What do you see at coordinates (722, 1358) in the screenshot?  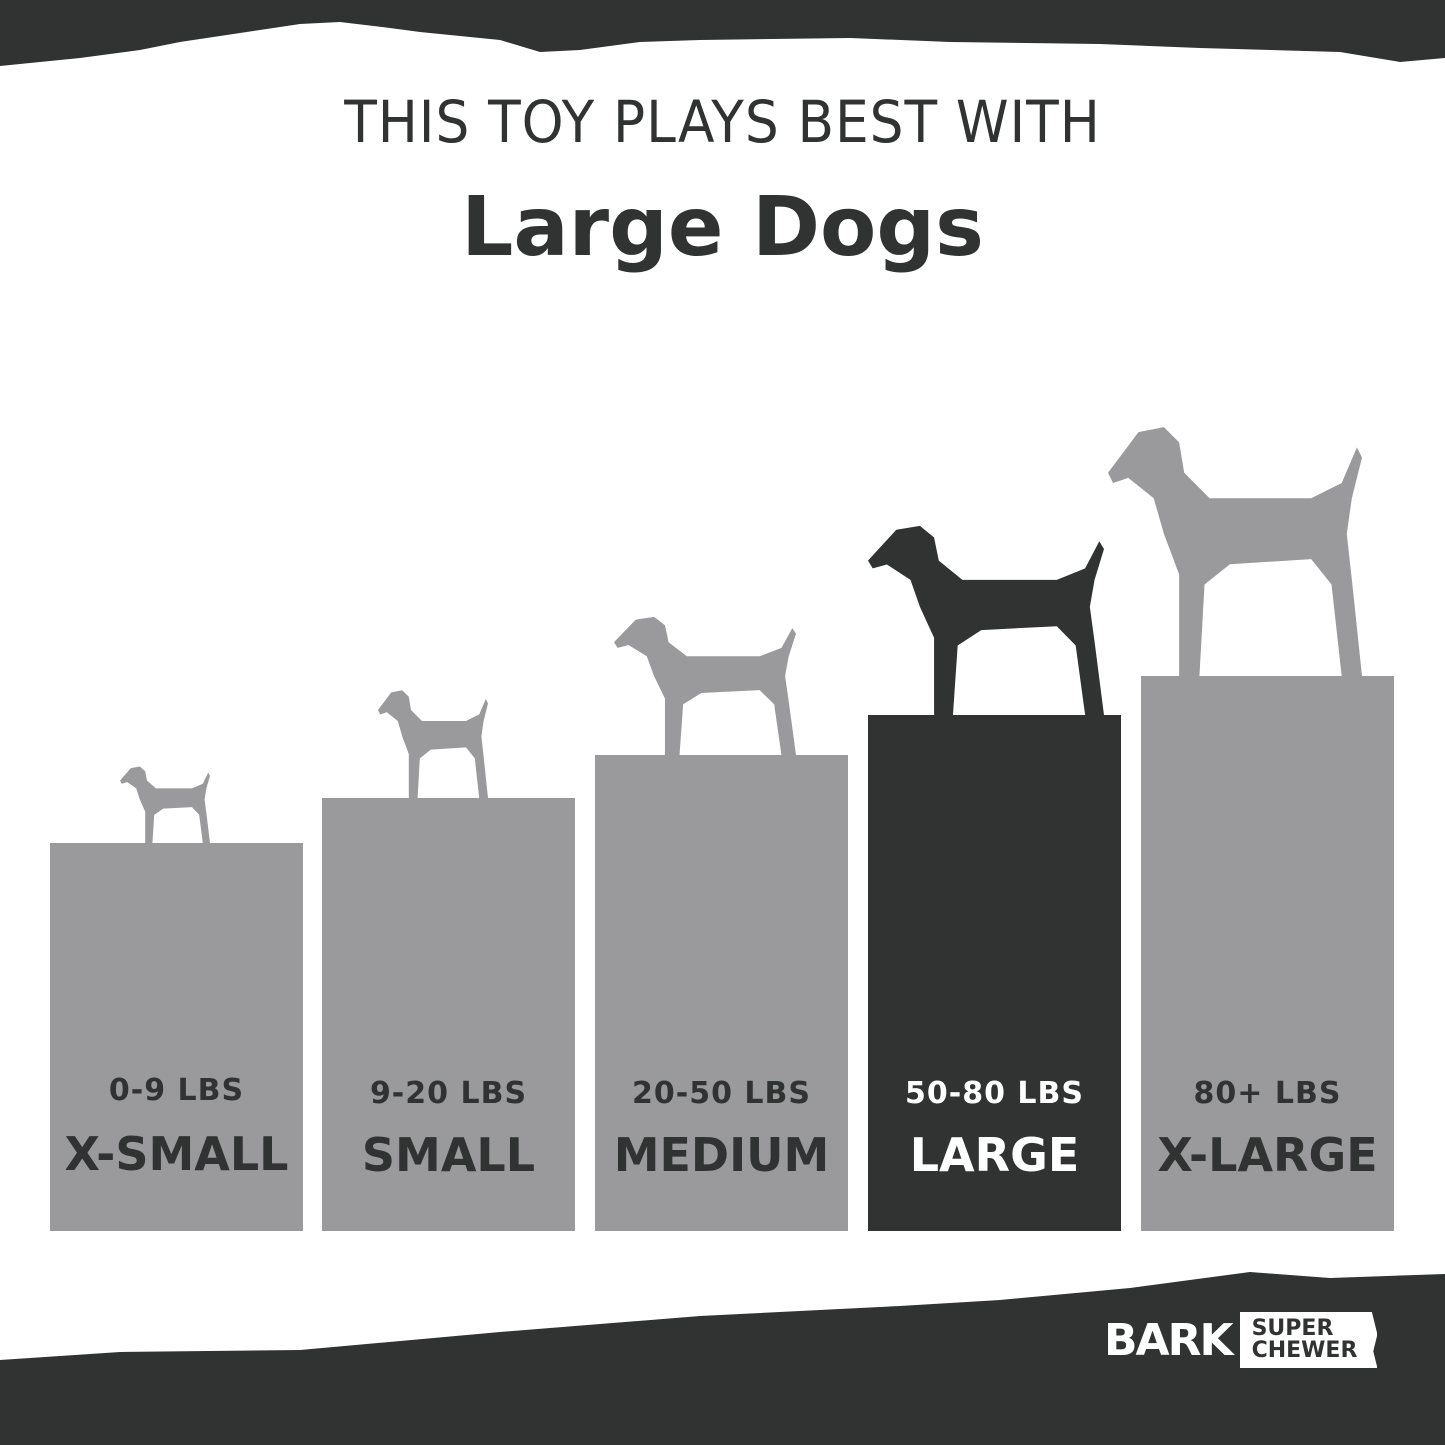 I see `torn-paper-bottom` at bounding box center [722, 1358].